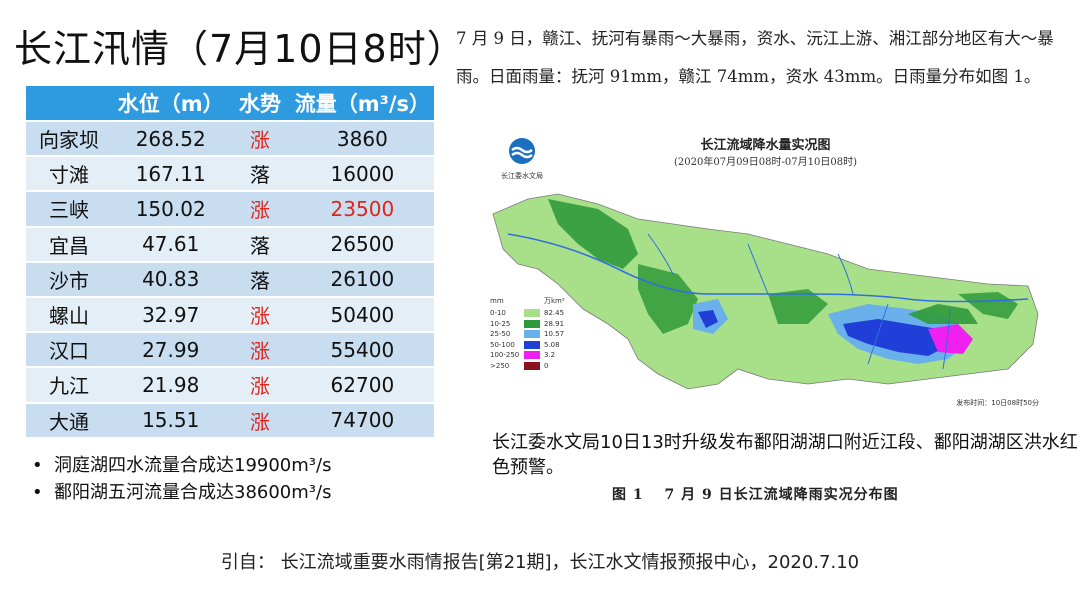 The width and height of the screenshot is (1080, 590). What do you see at coordinates (527, 301) in the screenshot?
I see `legend-header: mm 万km²` at bounding box center [527, 301].